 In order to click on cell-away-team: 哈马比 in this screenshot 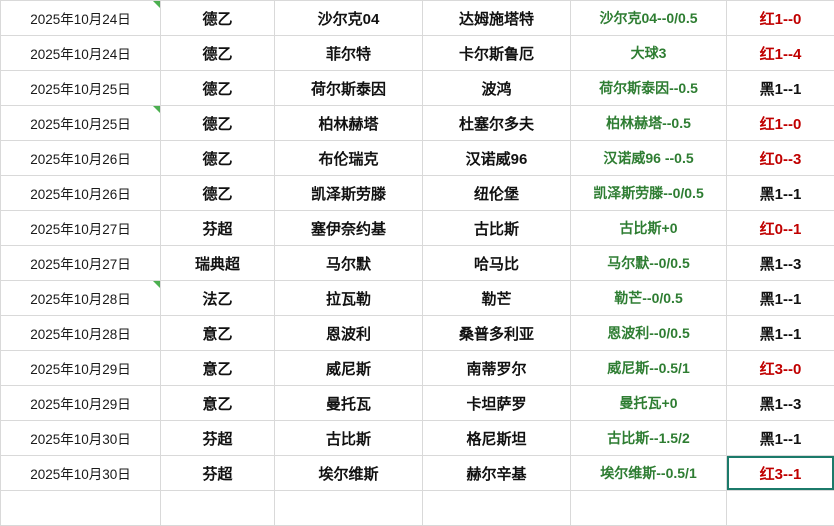, I will do `click(497, 263)`.